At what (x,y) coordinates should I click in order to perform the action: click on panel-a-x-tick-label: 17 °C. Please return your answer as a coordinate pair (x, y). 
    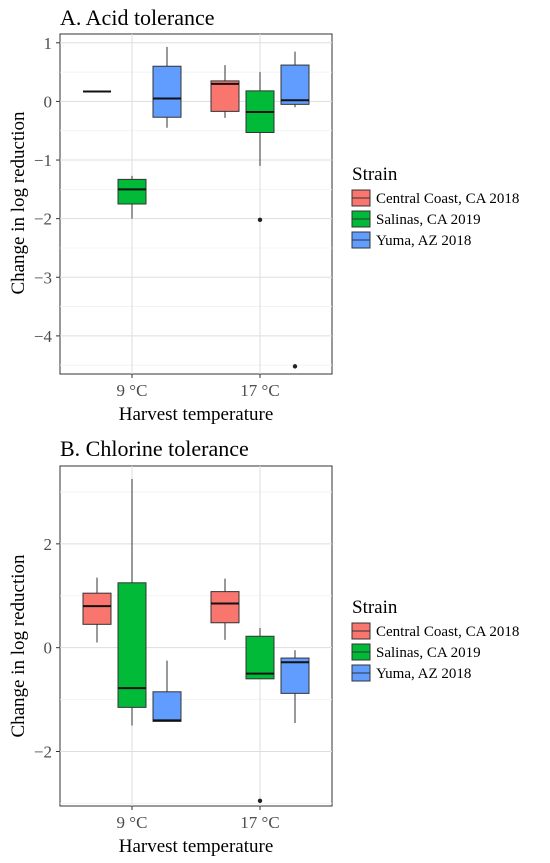
    Looking at the image, I should click on (259, 390).